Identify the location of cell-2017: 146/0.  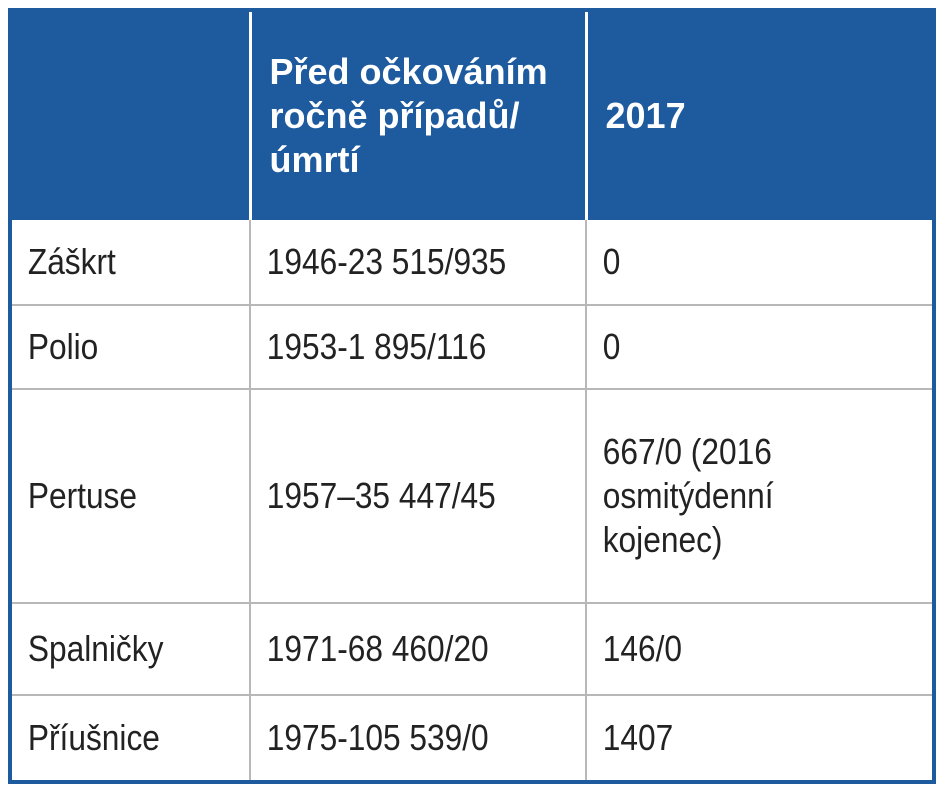
(738, 649).